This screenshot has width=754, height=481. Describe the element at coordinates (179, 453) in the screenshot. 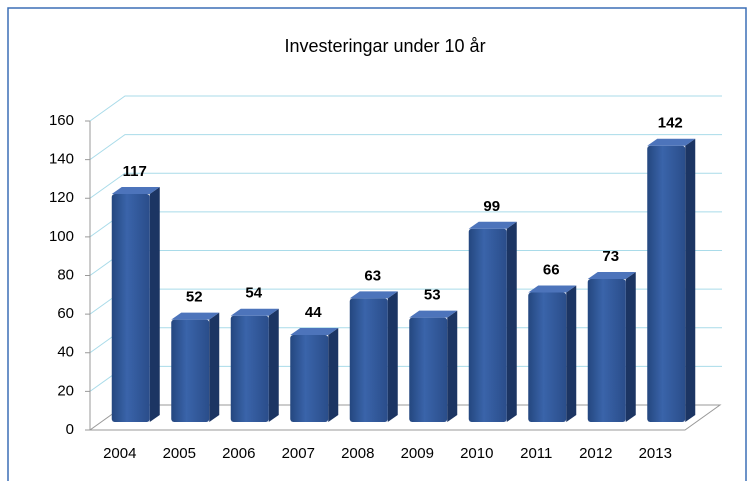

I see `x-tick-label: 2005` at that location.